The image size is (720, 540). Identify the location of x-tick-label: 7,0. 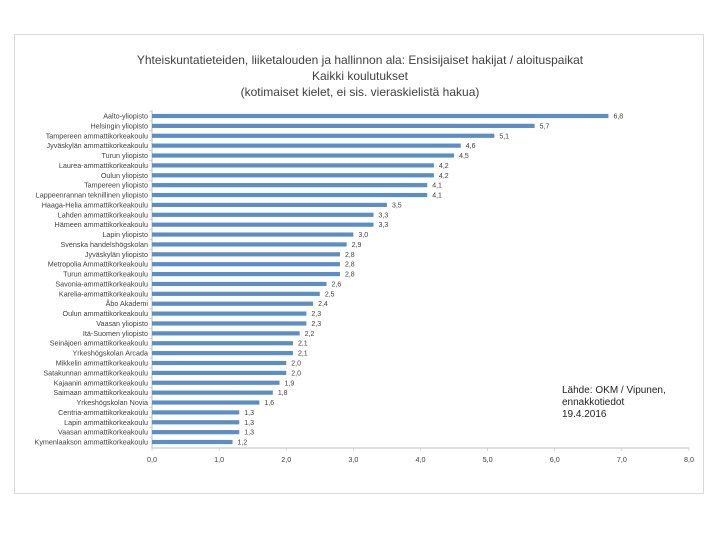
(622, 459).